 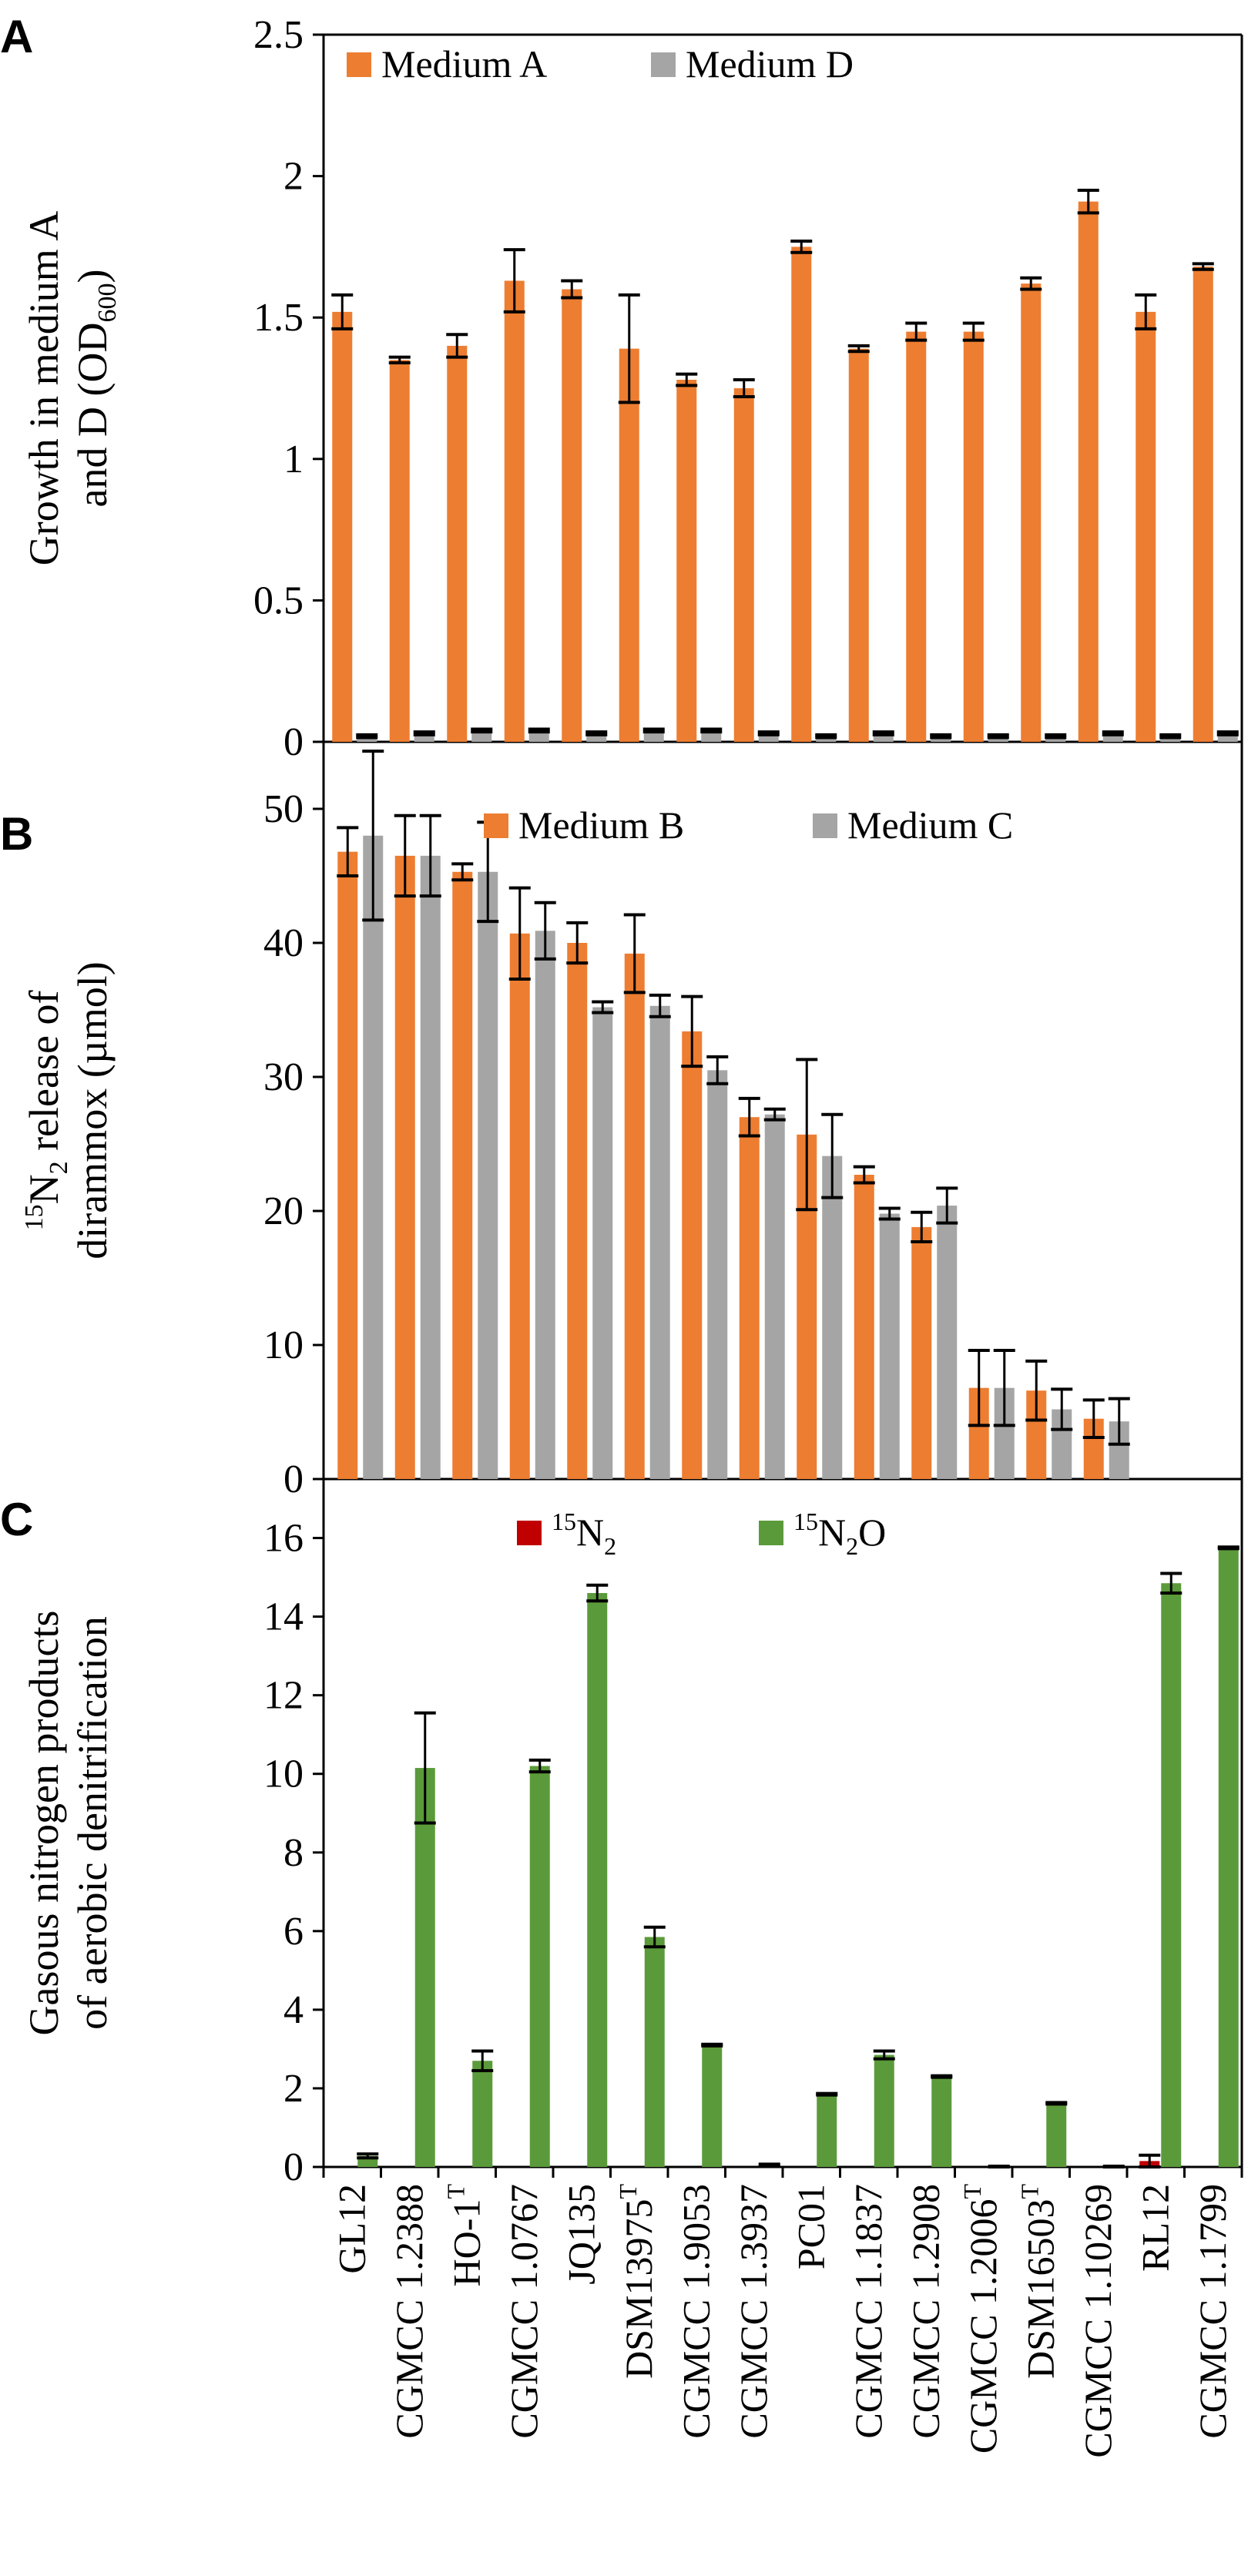 I want to click on category-label-7: CGMCC 1.3937, so click(x=753, y=2311).